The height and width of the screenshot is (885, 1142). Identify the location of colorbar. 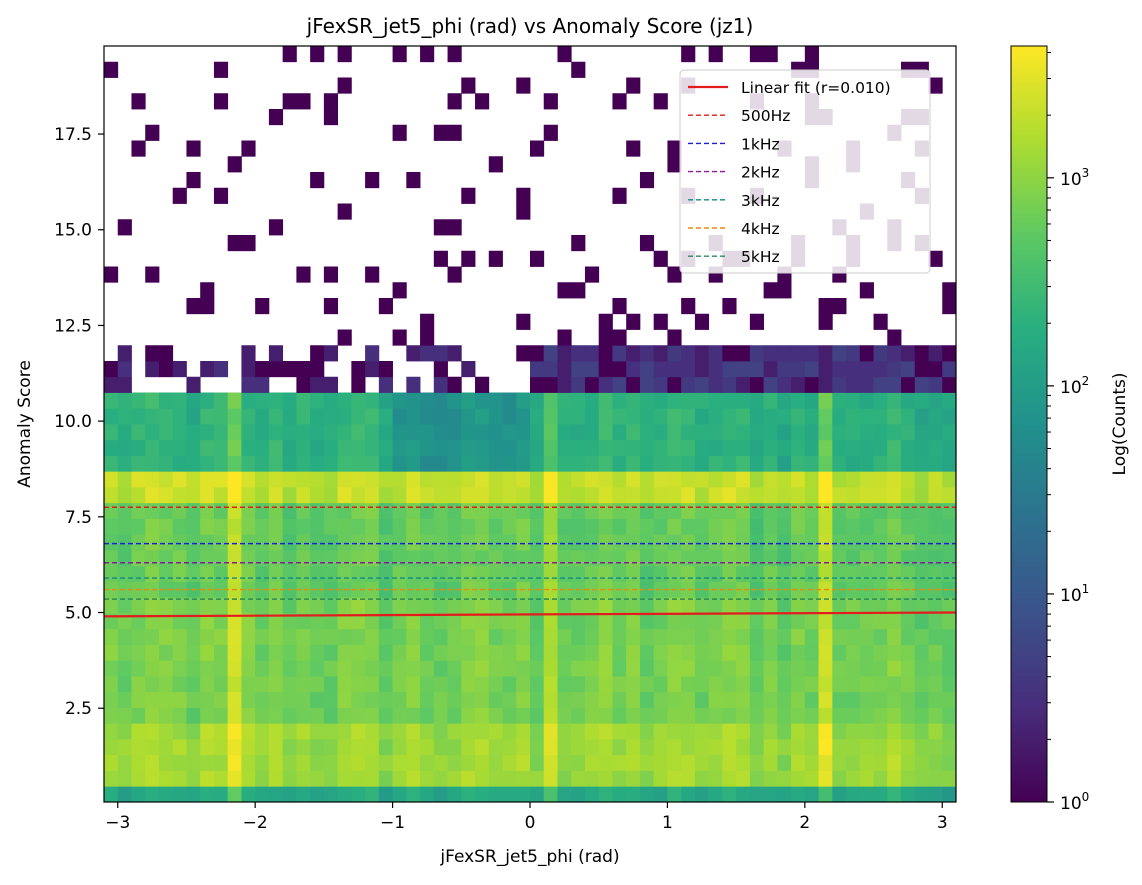
(1029, 424).